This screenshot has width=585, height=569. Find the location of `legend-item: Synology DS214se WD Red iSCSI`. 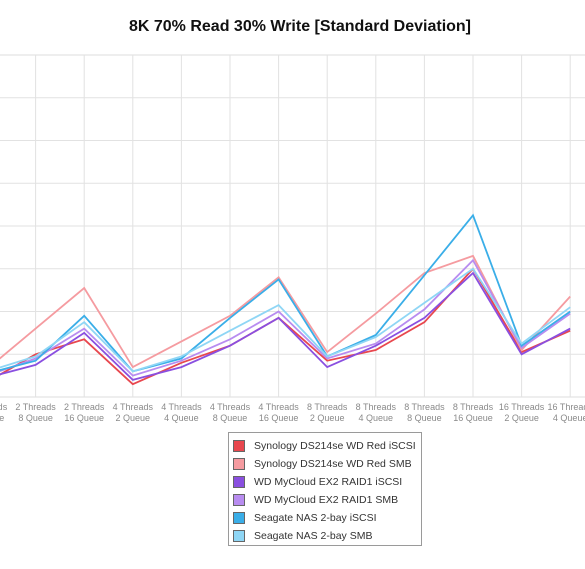

legend-item: Synology DS214se WD Red iSCSI is located at coordinates (327, 446).